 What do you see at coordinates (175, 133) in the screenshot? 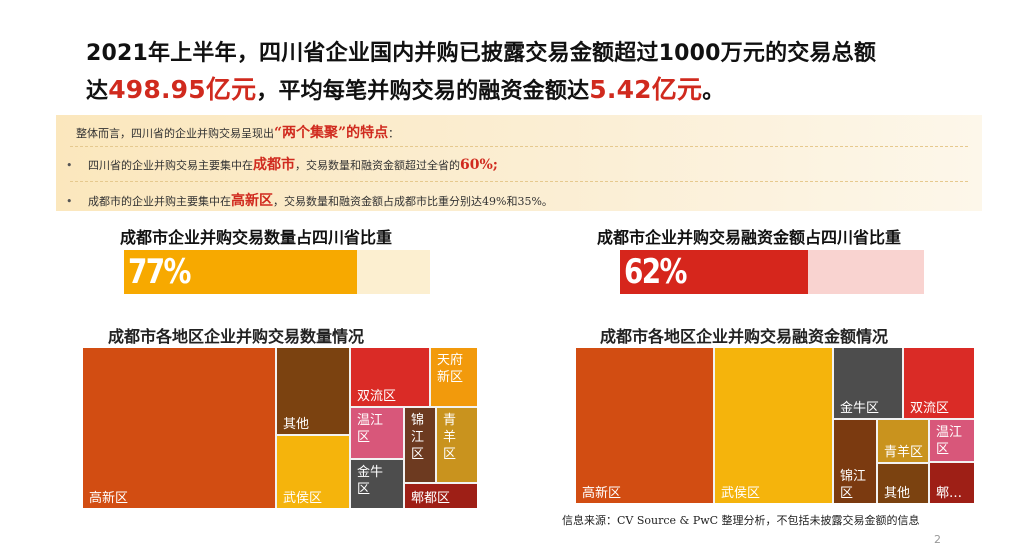
I see `summary-intro-text: 整体而言，四川省的企业并购交易呈现出` at bounding box center [175, 133].